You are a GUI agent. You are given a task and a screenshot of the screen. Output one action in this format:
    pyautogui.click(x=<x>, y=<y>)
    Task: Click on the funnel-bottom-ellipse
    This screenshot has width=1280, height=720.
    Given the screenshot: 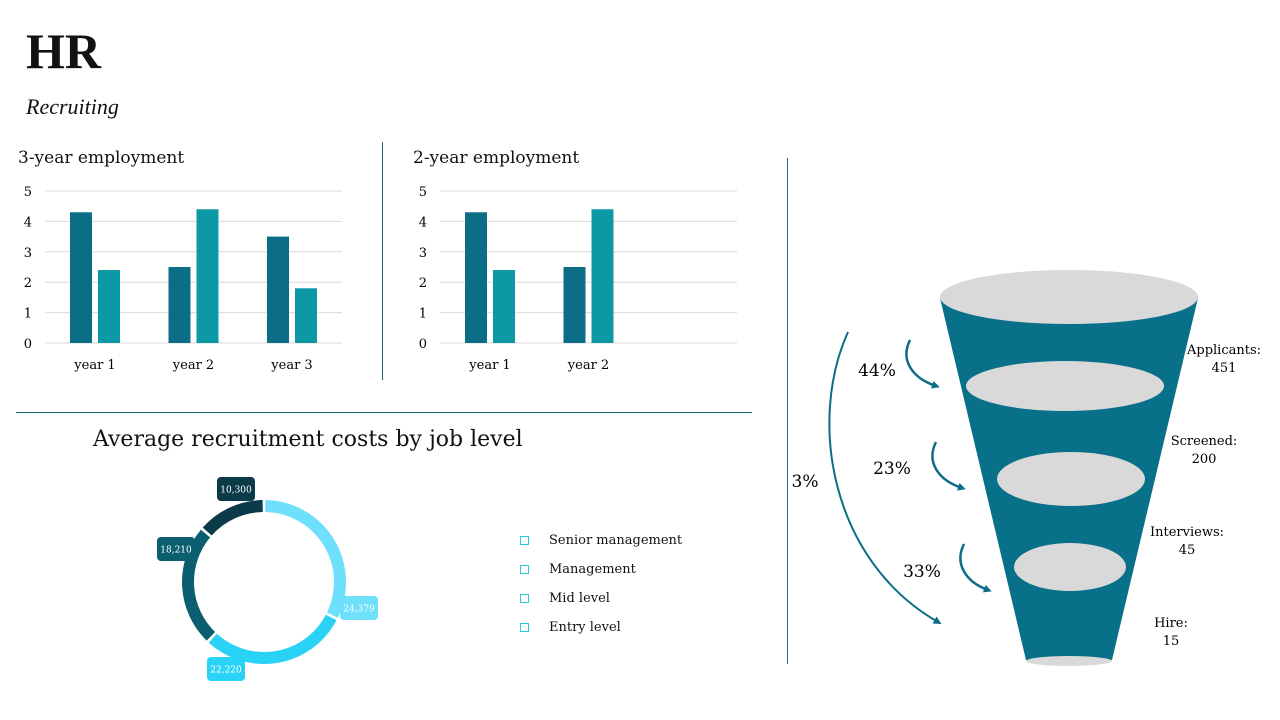 What is the action you would take?
    pyautogui.click(x=1069, y=661)
    